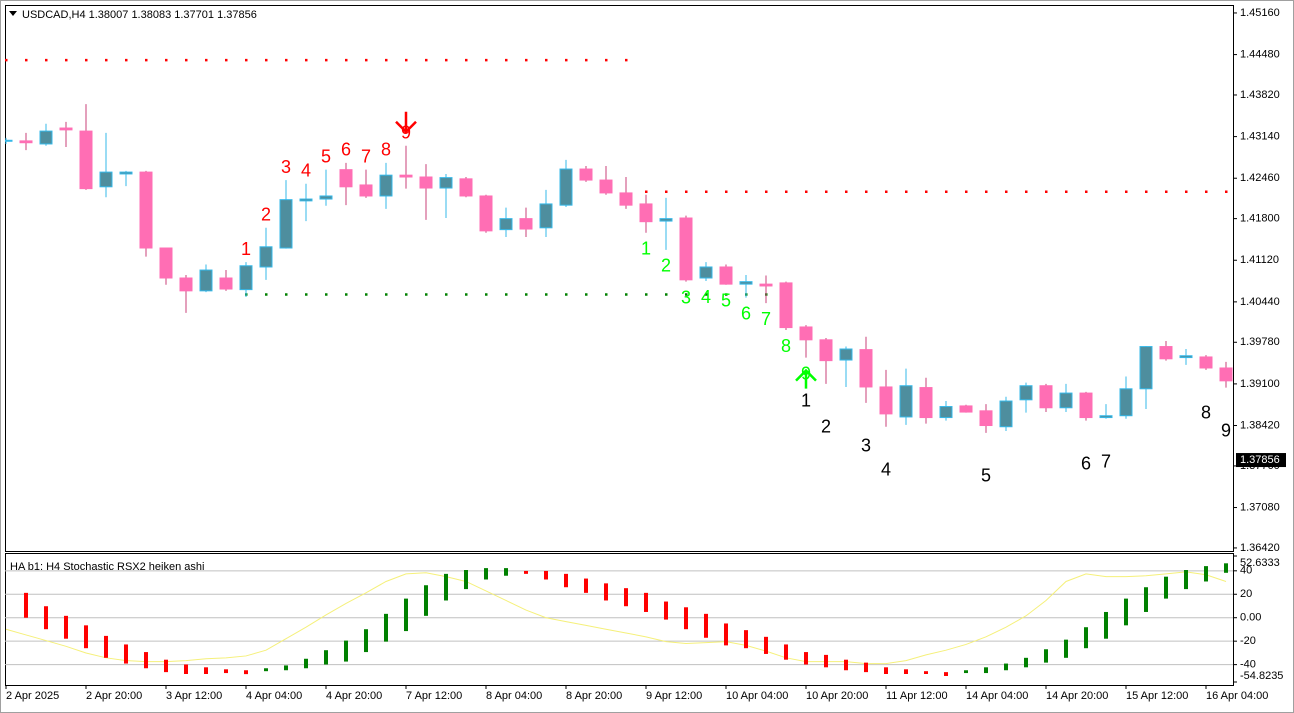  Describe the element at coordinates (1260, 425) in the screenshot. I see `y-tick-label: 1.38420` at that location.